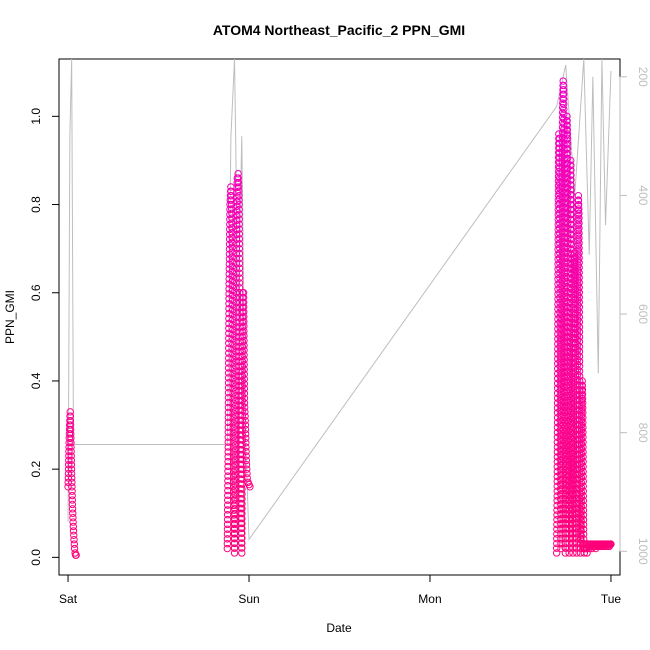  What do you see at coordinates (643, 433) in the screenshot?
I see `y2-tick-label: 800` at bounding box center [643, 433].